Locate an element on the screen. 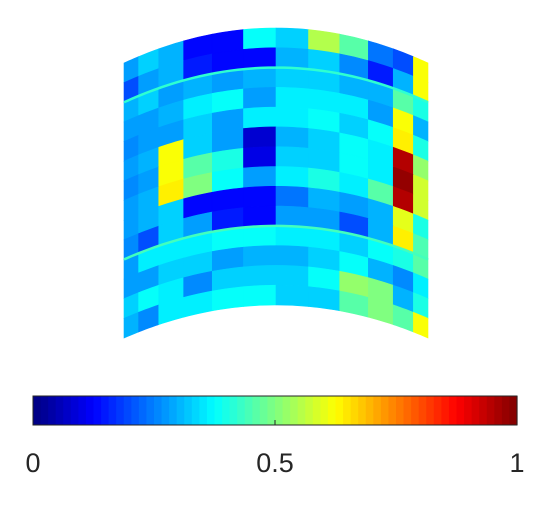 Image resolution: width=550 pixels, height=505 pixels. colorbar: 0 0.5 1 is located at coordinates (275, 436).